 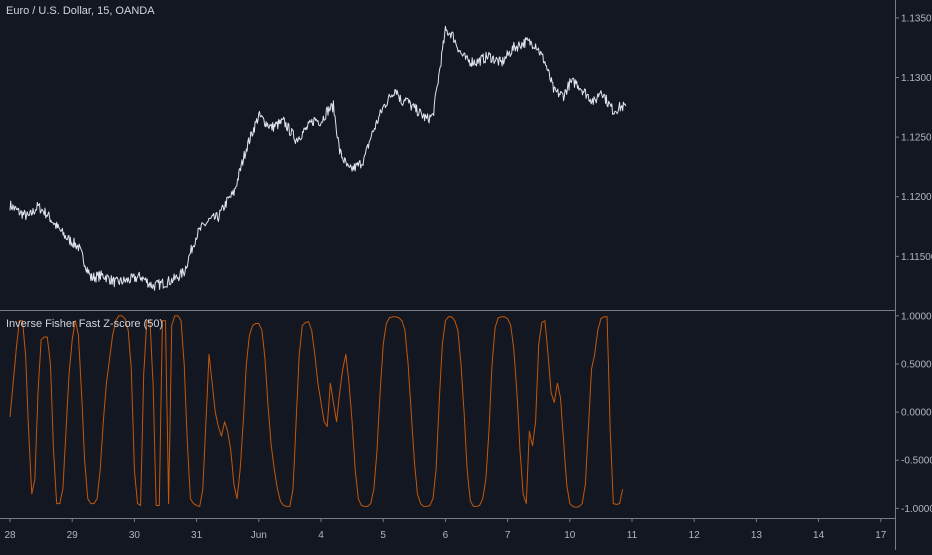 I want to click on time-axis-tick-label: 14, so click(x=819, y=535).